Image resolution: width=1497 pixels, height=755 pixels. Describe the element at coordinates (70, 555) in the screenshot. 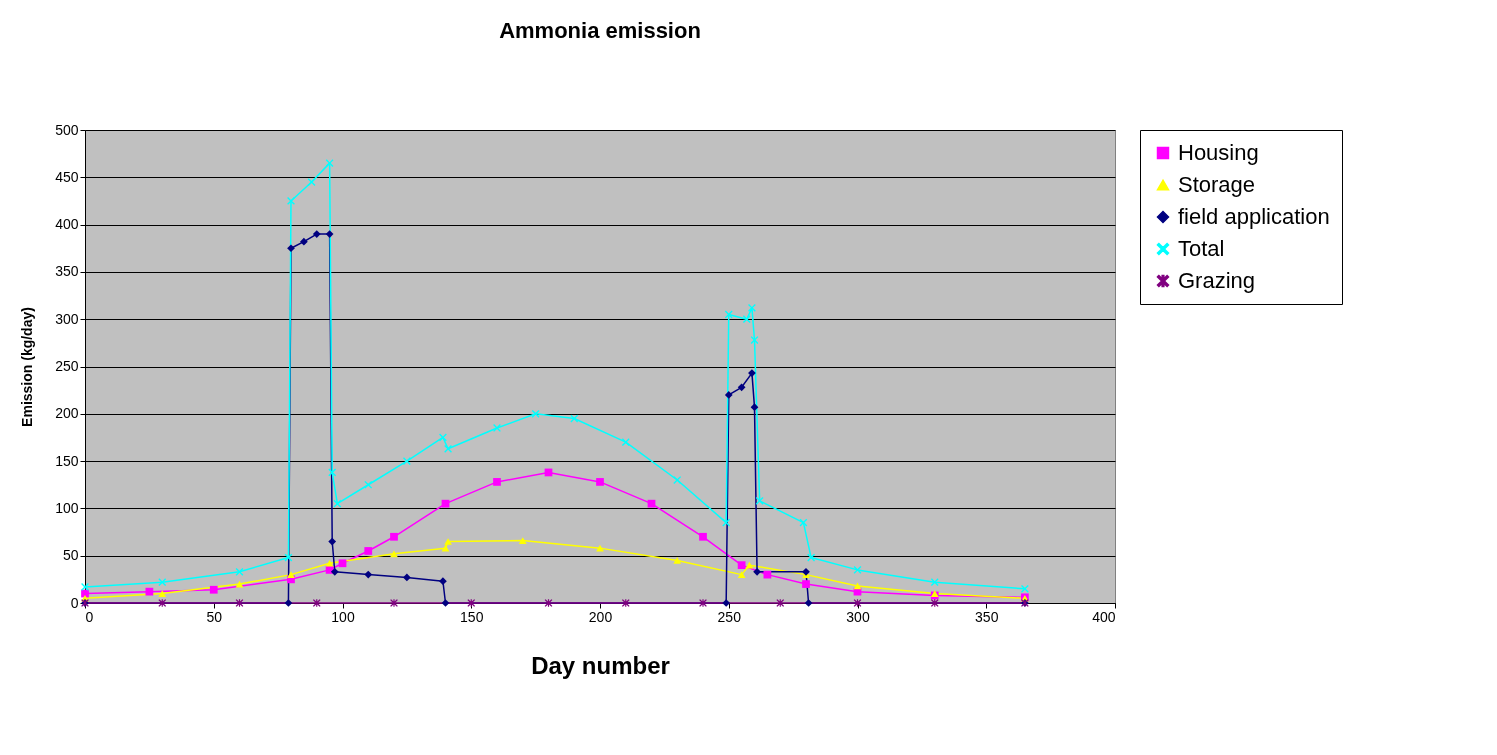

I see `y-tick-label: 50` at that location.